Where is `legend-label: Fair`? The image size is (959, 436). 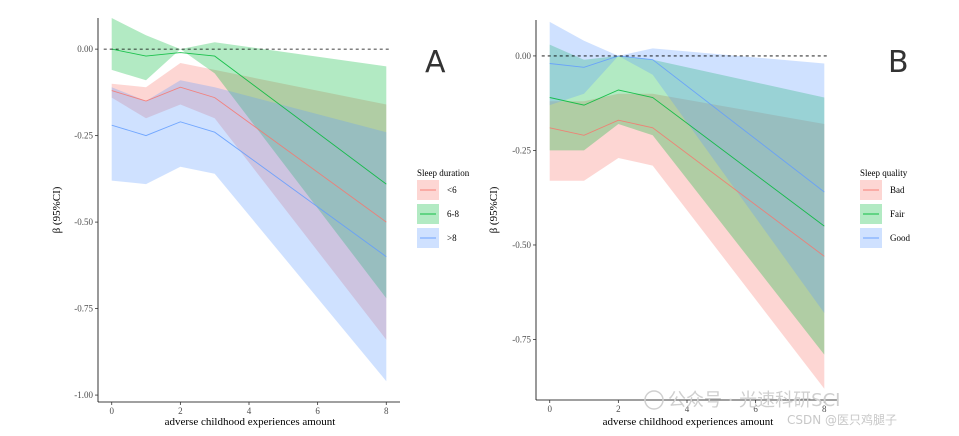
legend-label: Fair is located at coordinates (897, 214).